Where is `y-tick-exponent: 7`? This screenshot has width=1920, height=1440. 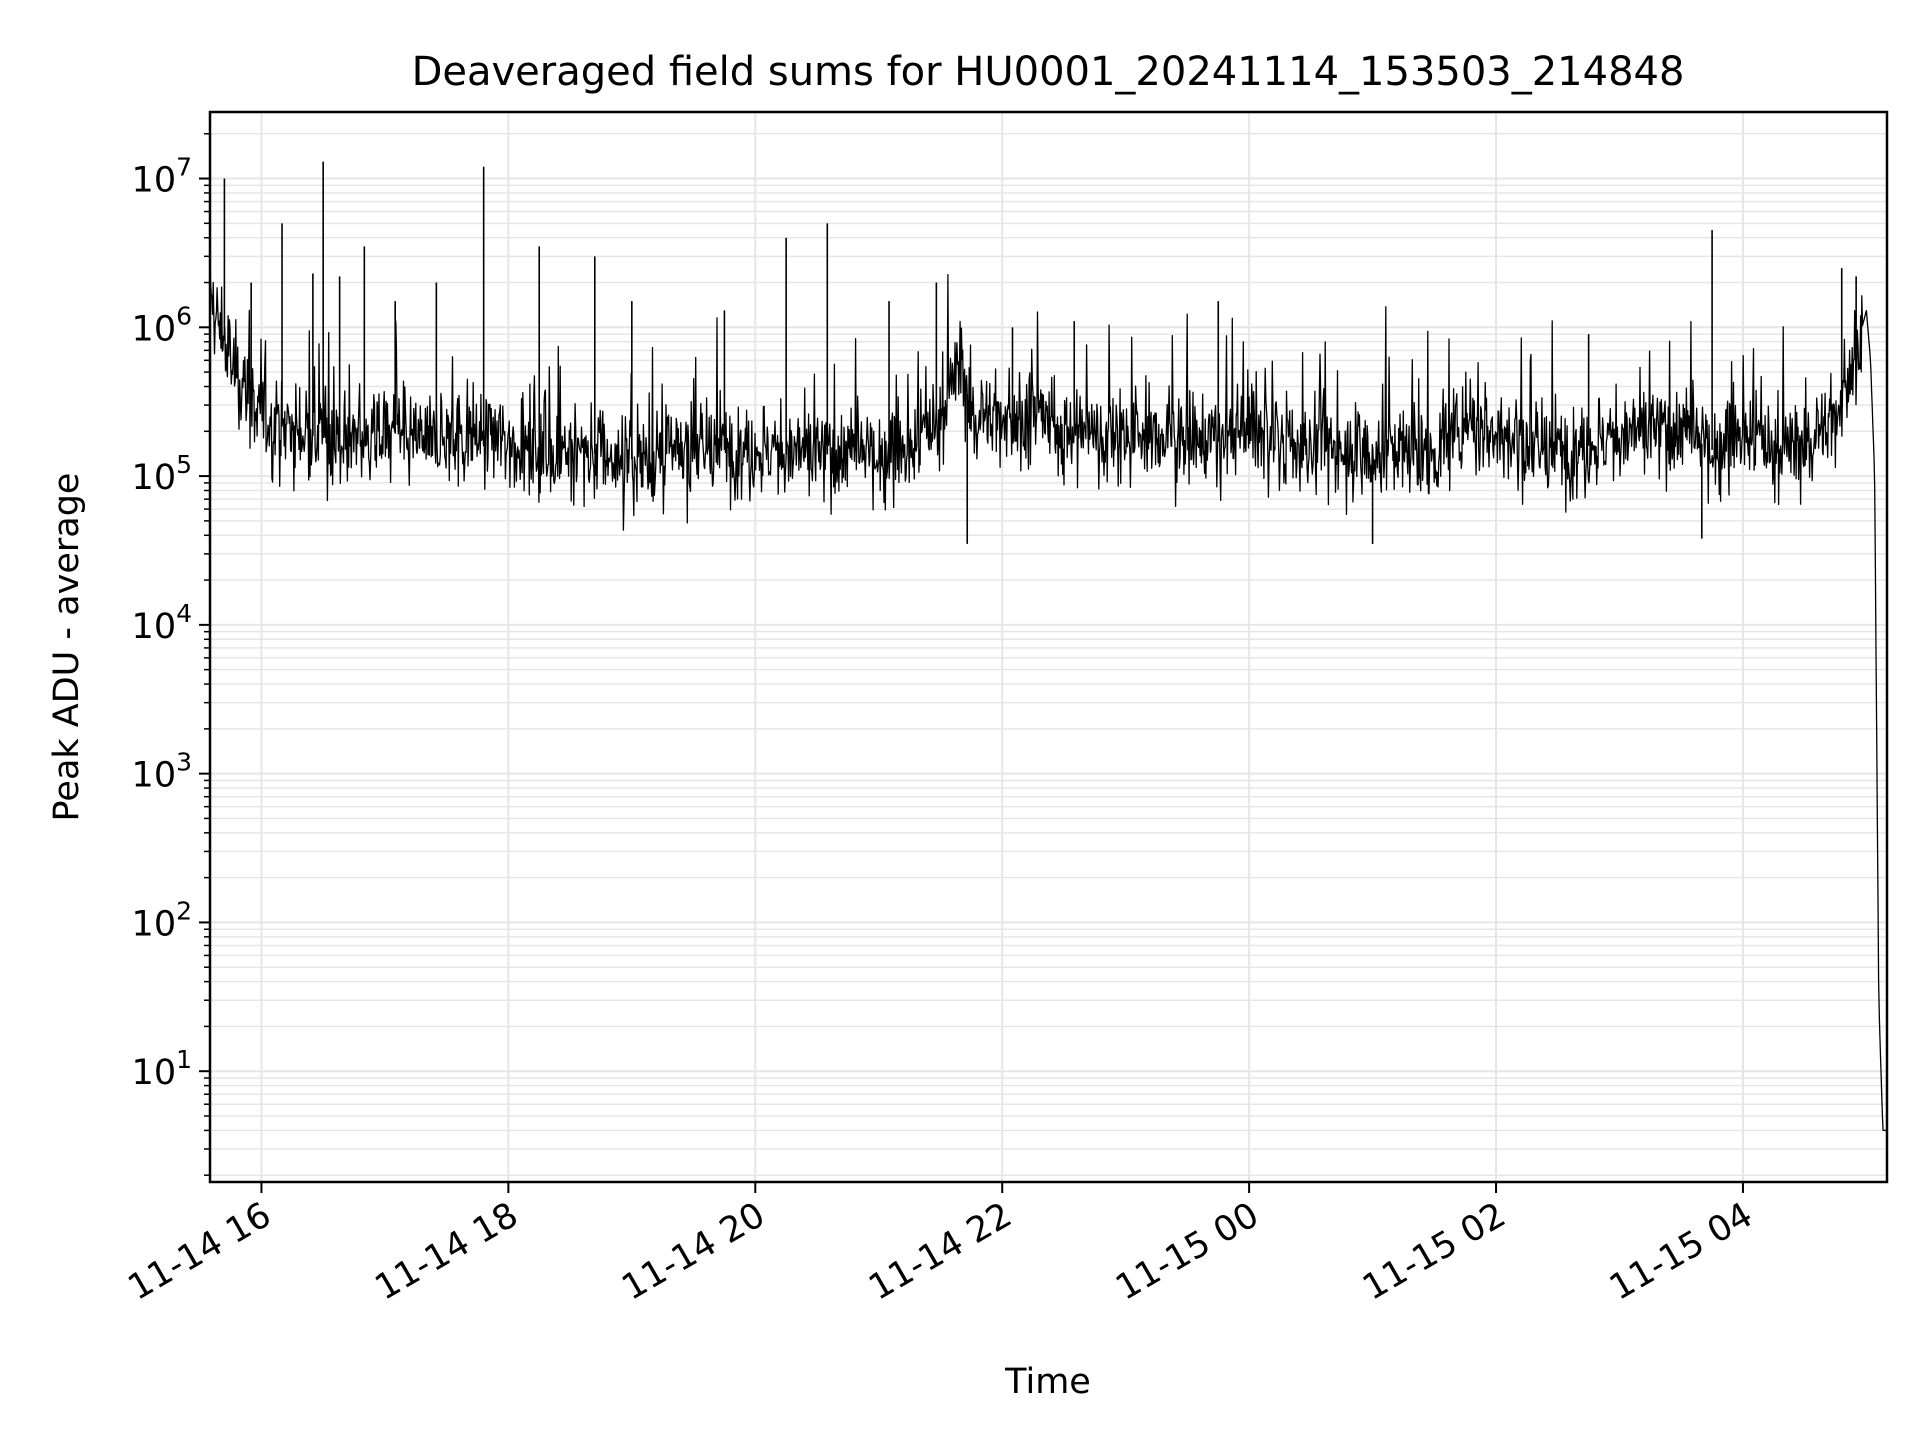 y-tick-exponent: 7 is located at coordinates (184, 167).